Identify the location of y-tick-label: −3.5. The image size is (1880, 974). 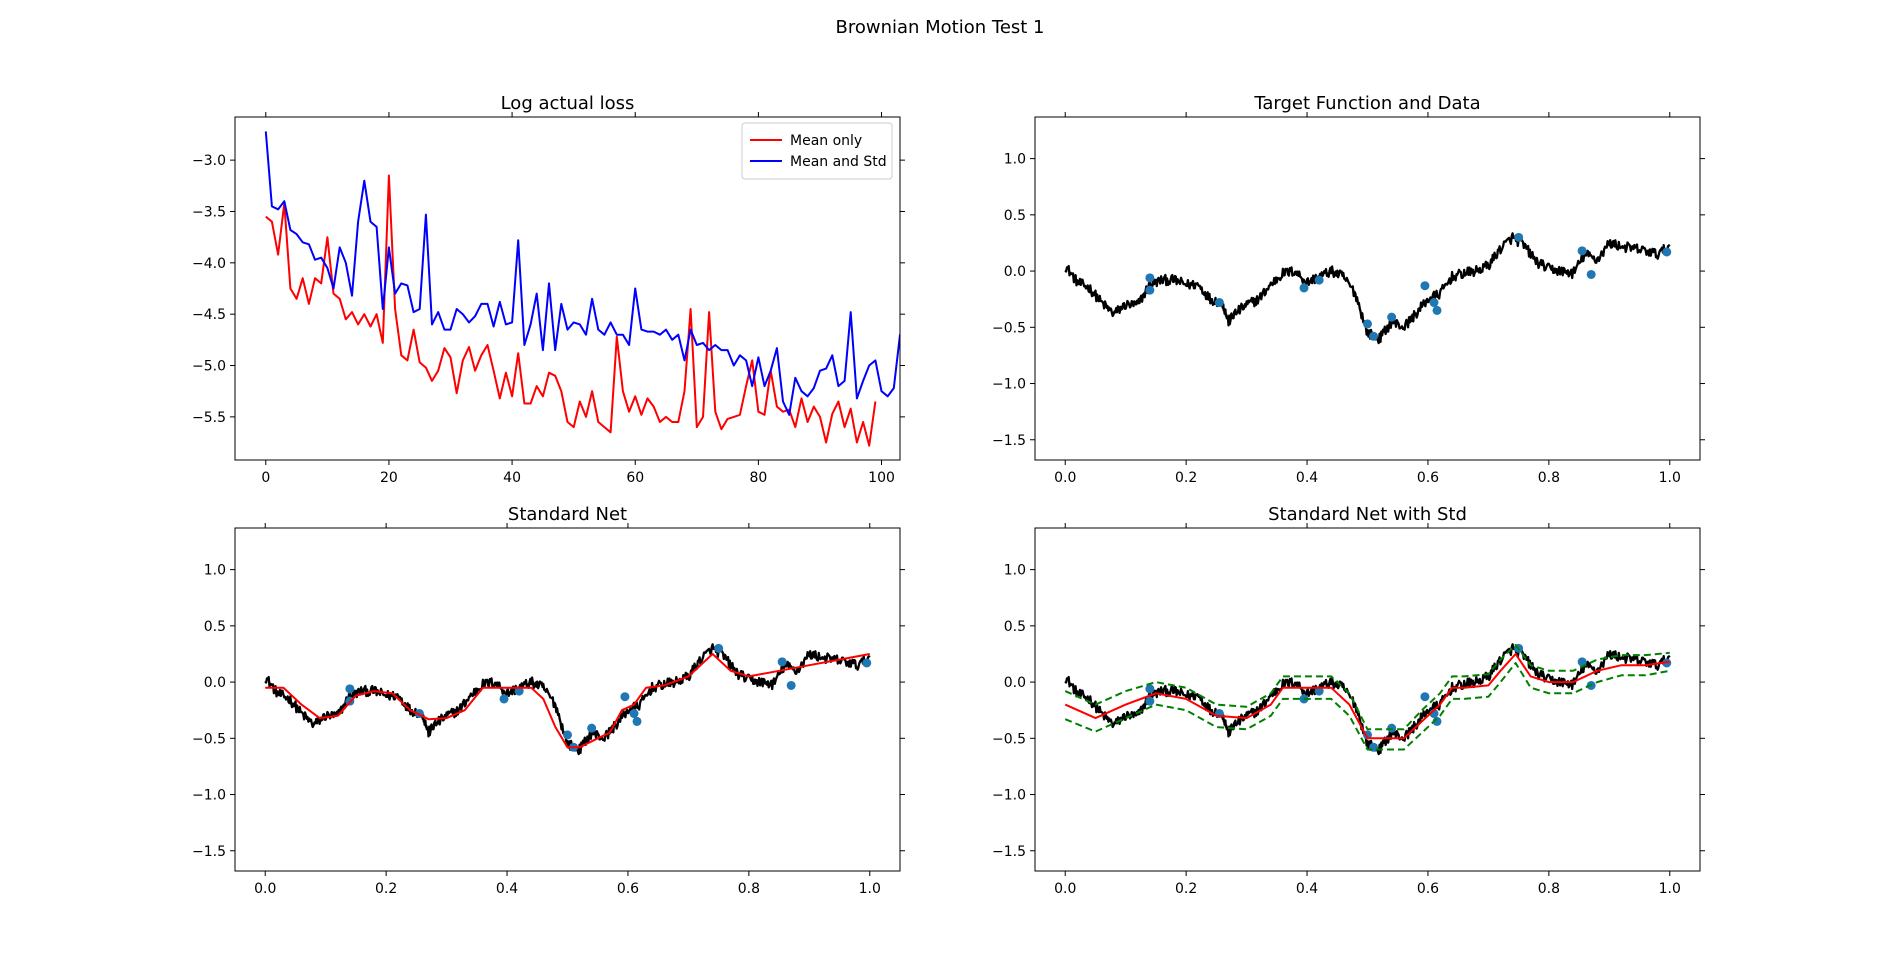
(209, 212).